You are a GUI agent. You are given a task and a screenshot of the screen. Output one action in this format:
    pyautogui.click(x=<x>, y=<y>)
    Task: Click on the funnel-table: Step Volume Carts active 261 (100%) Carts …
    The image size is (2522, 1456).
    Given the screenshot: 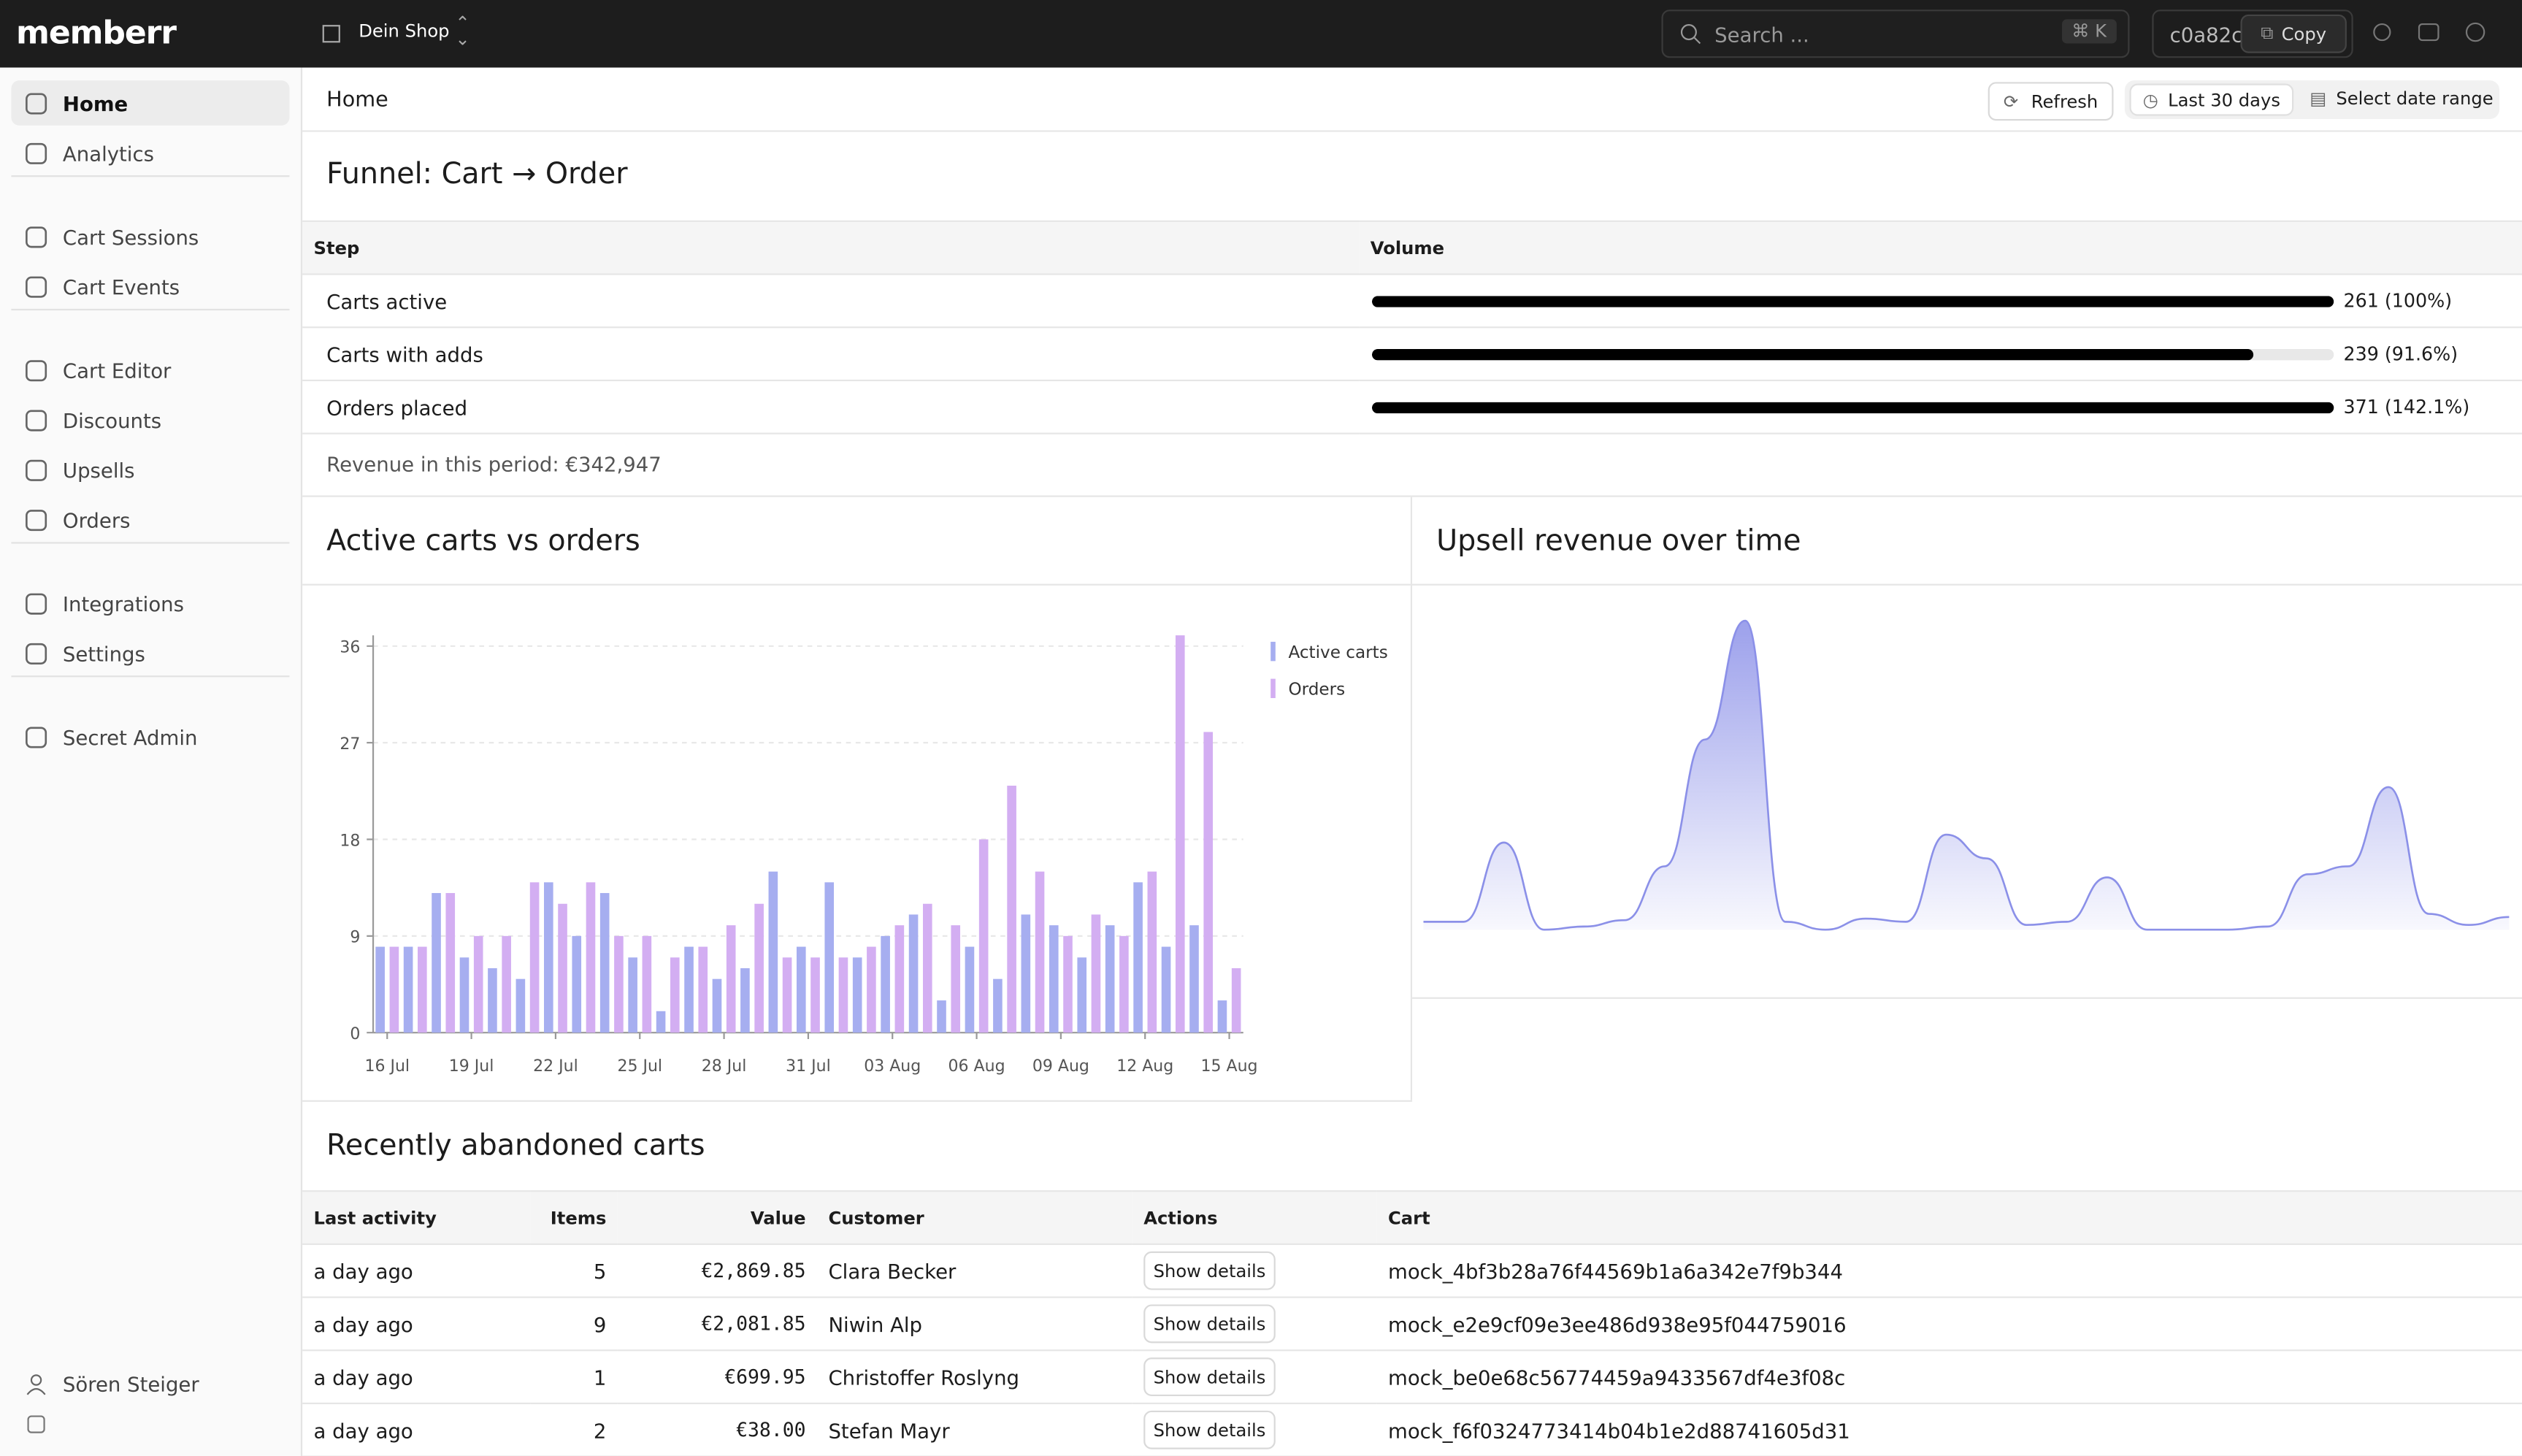 What is the action you would take?
    pyautogui.click(x=1412, y=327)
    